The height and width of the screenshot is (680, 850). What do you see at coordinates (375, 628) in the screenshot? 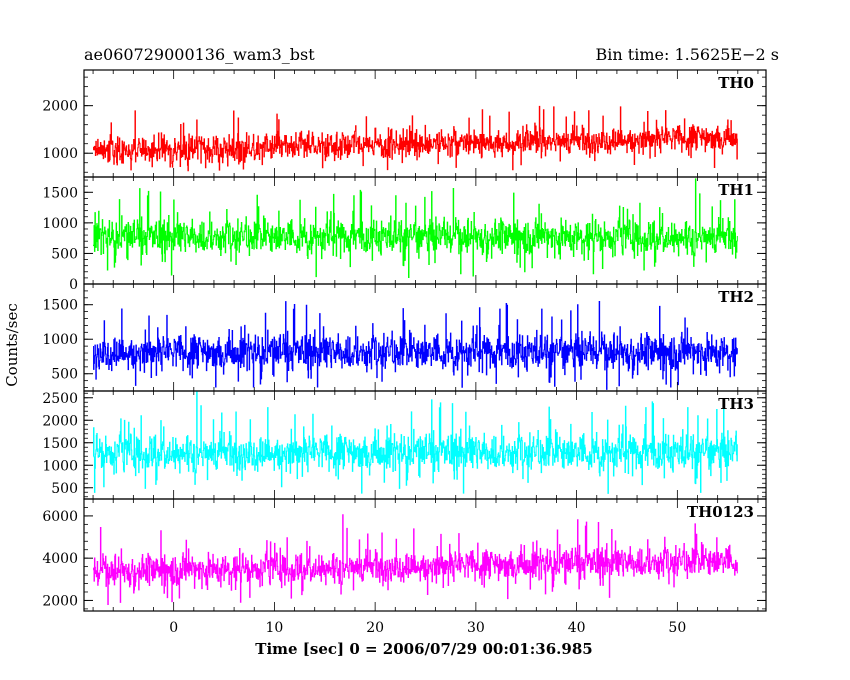
I see `x-tick-label: 20` at bounding box center [375, 628].